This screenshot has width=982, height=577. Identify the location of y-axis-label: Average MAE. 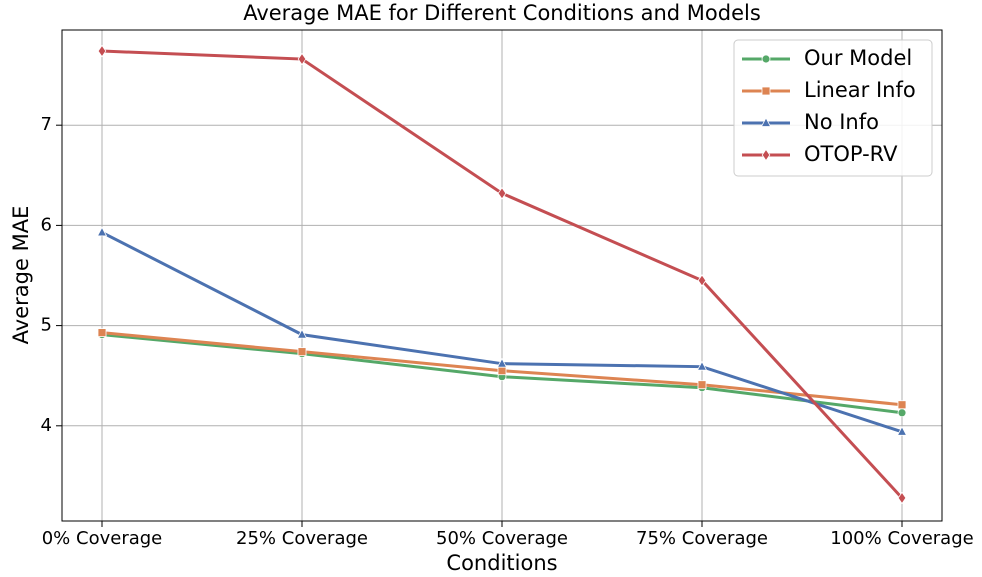
(21, 275).